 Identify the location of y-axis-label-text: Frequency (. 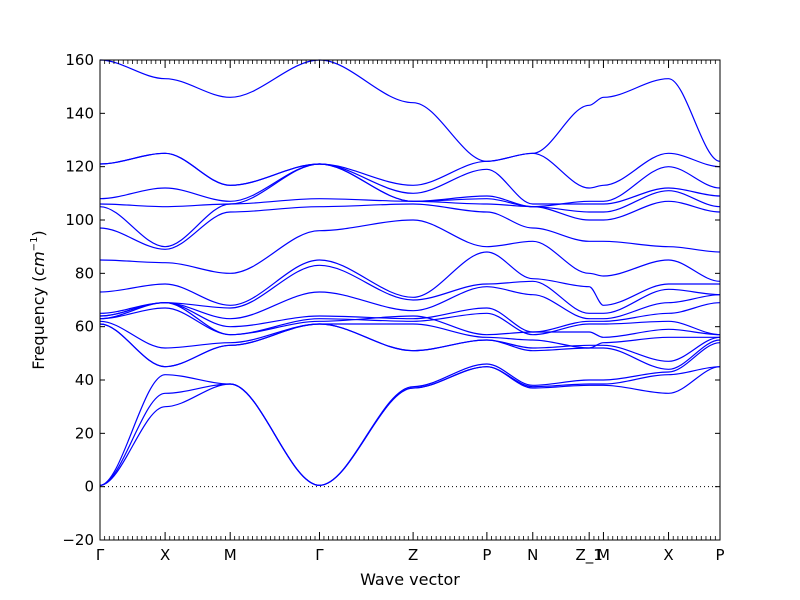
(38, 323).